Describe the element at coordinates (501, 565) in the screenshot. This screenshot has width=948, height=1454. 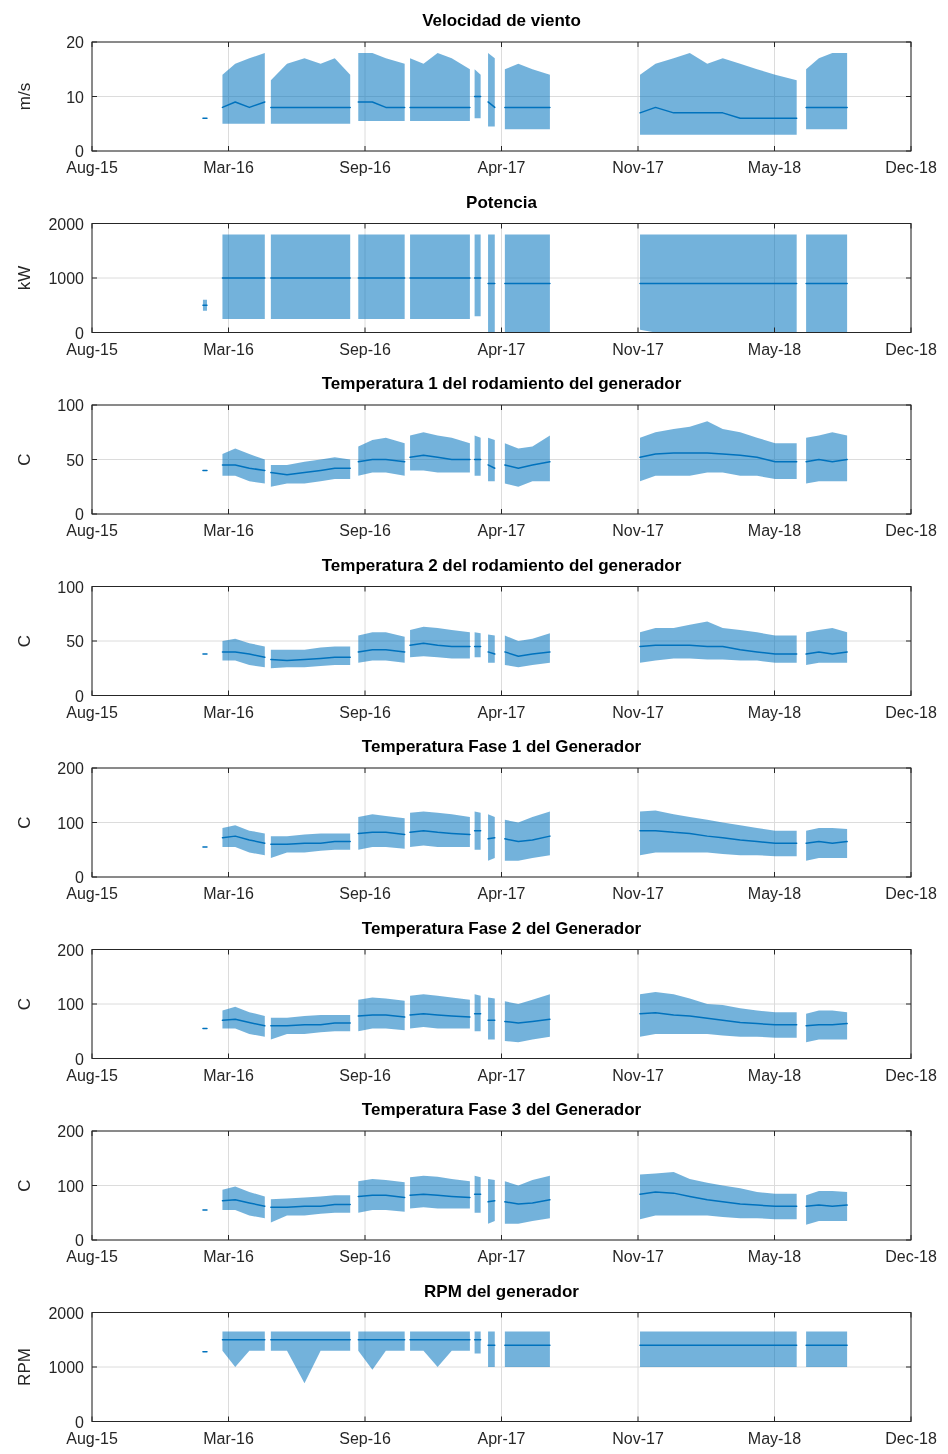
I see `chart-title: Temperatura 2 del rodamiento del generador` at that location.